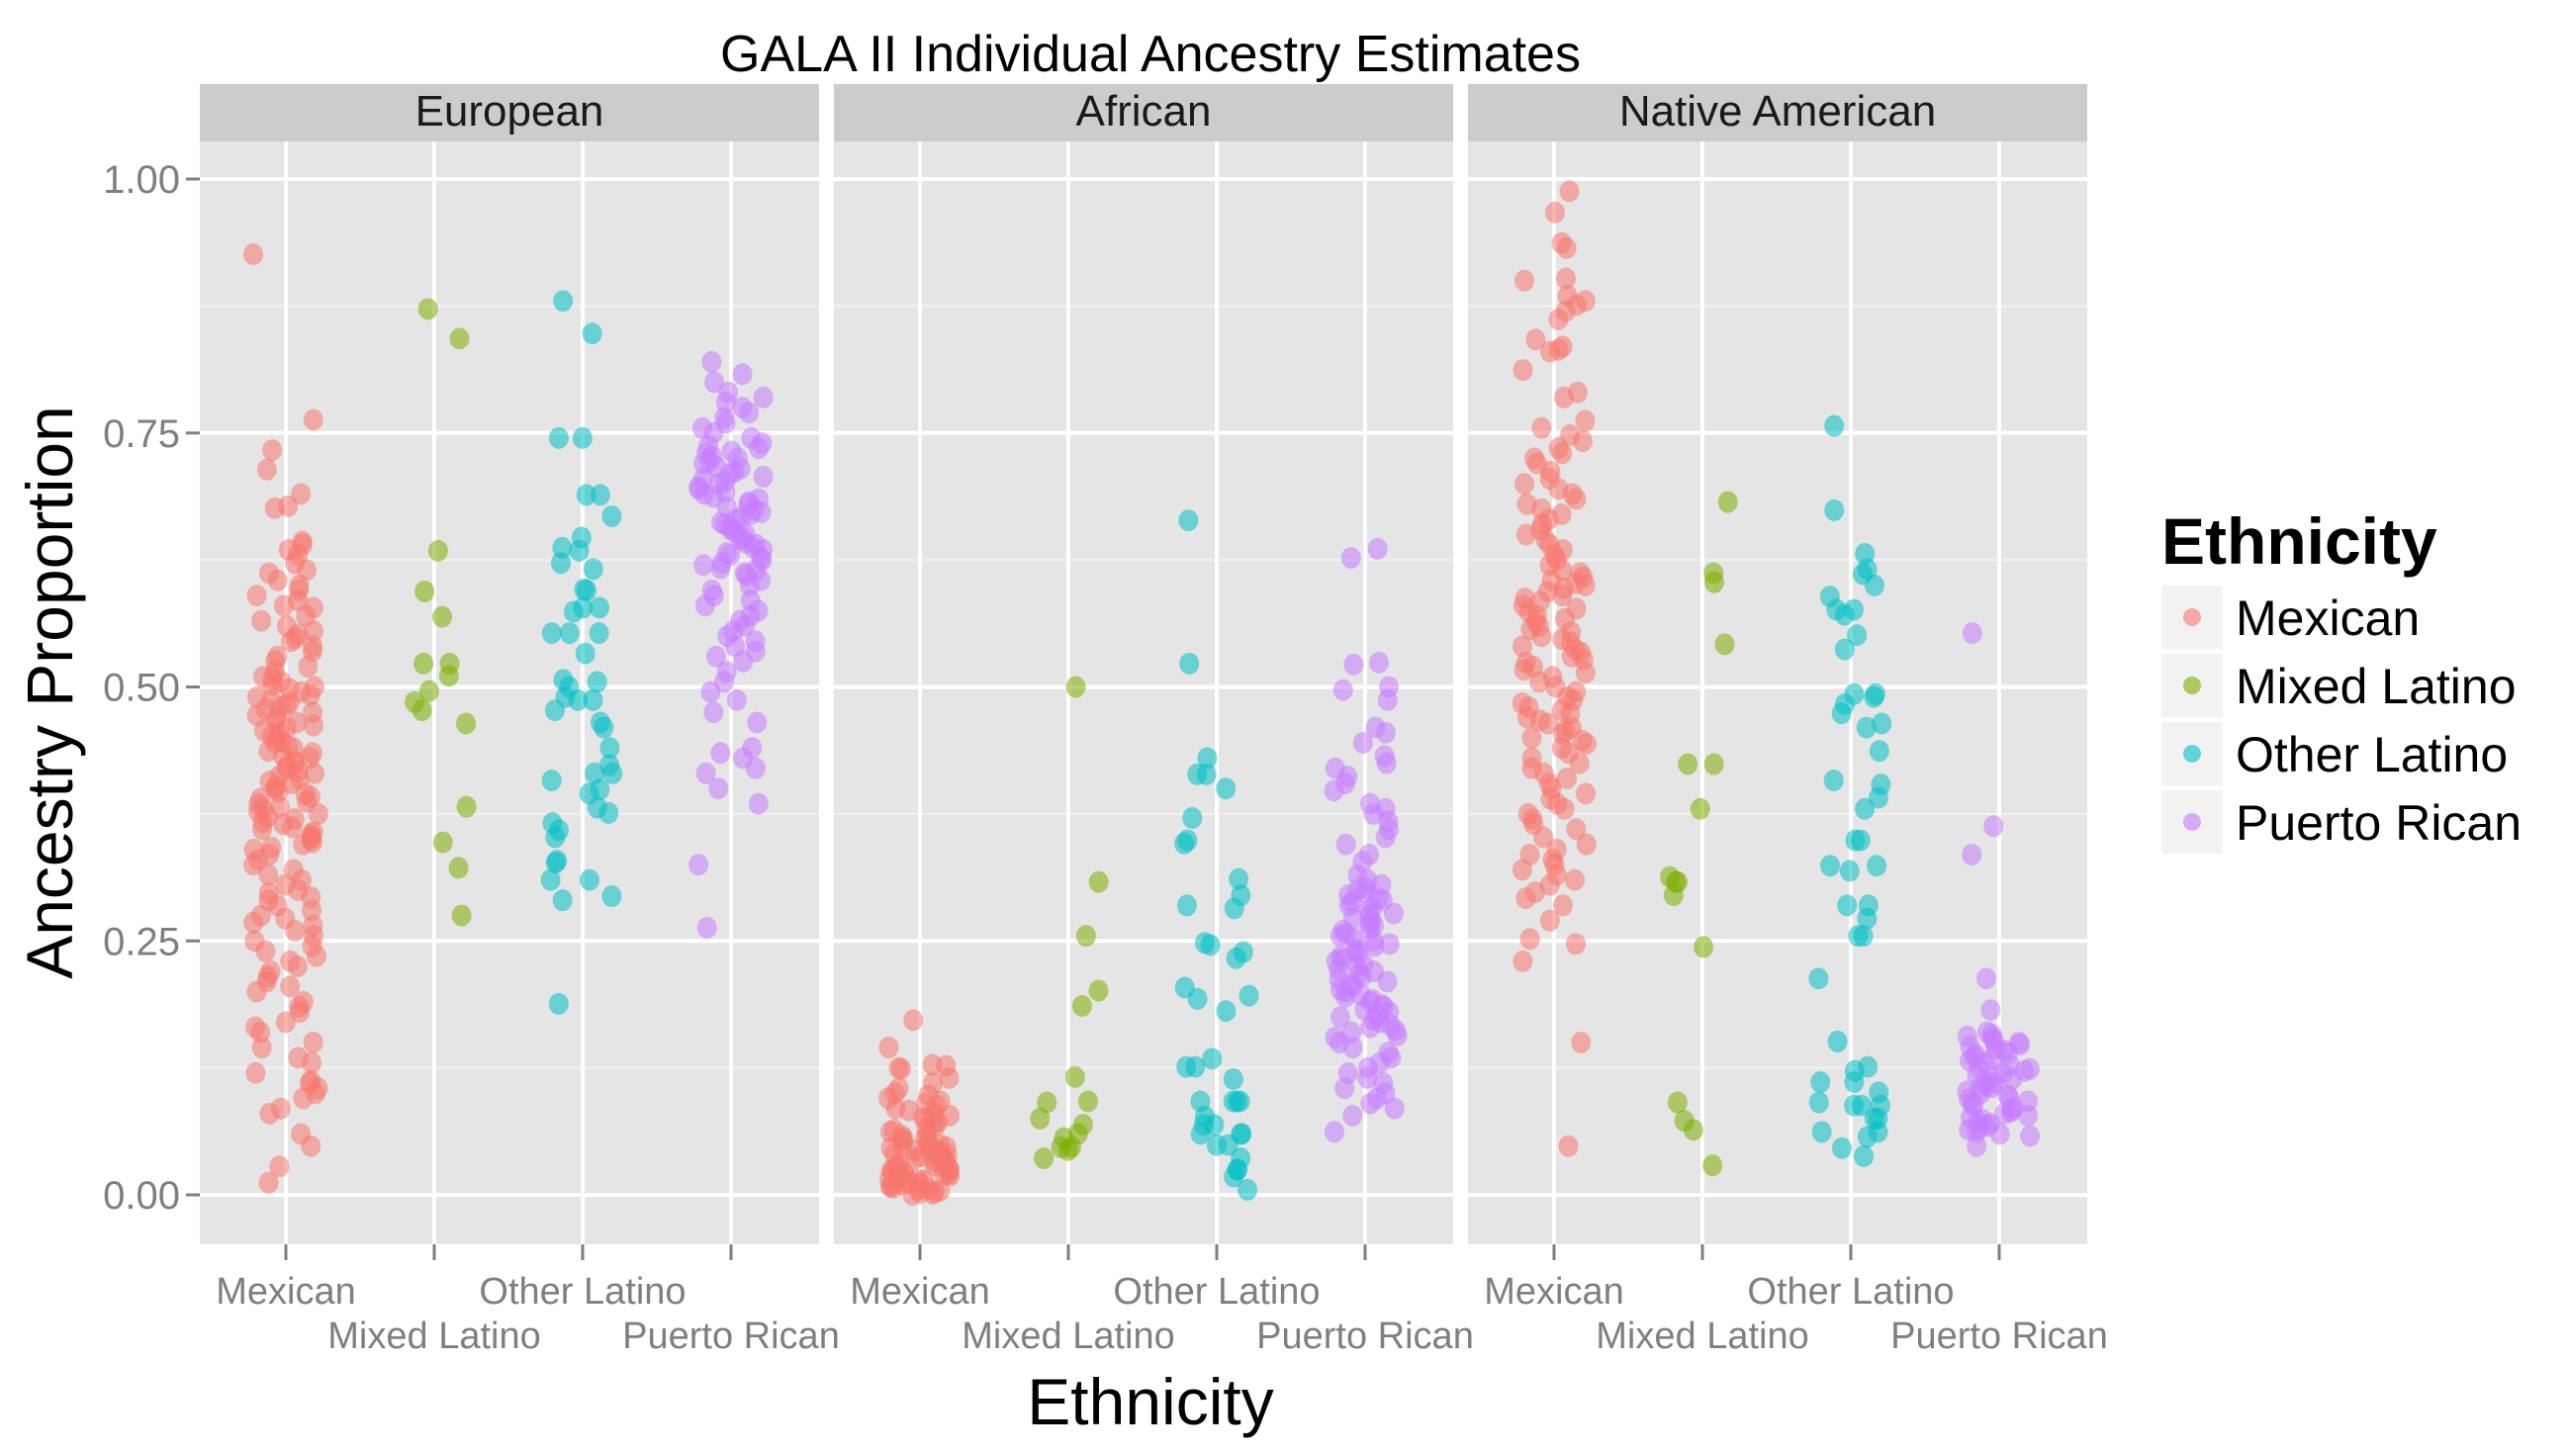 This screenshot has width=2568, height=1456. What do you see at coordinates (2372, 754) in the screenshot?
I see `legend-label: Other Latino` at bounding box center [2372, 754].